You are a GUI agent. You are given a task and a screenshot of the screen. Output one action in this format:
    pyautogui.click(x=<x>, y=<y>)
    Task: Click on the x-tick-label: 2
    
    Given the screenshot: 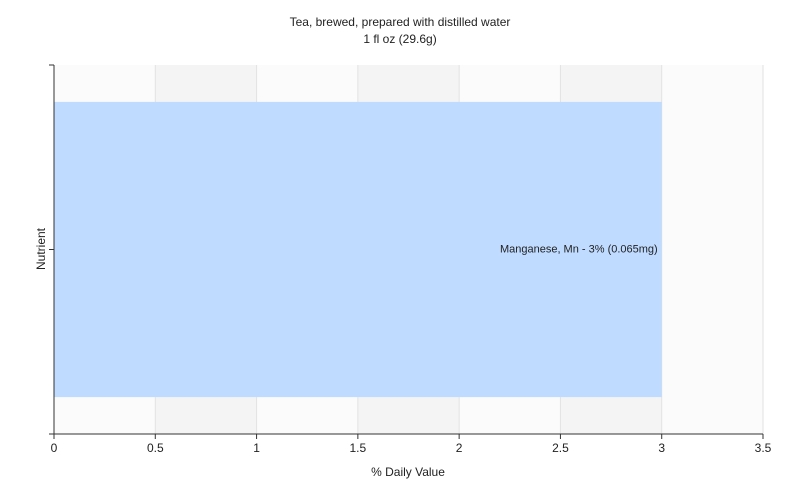 What is the action you would take?
    pyautogui.click(x=459, y=448)
    